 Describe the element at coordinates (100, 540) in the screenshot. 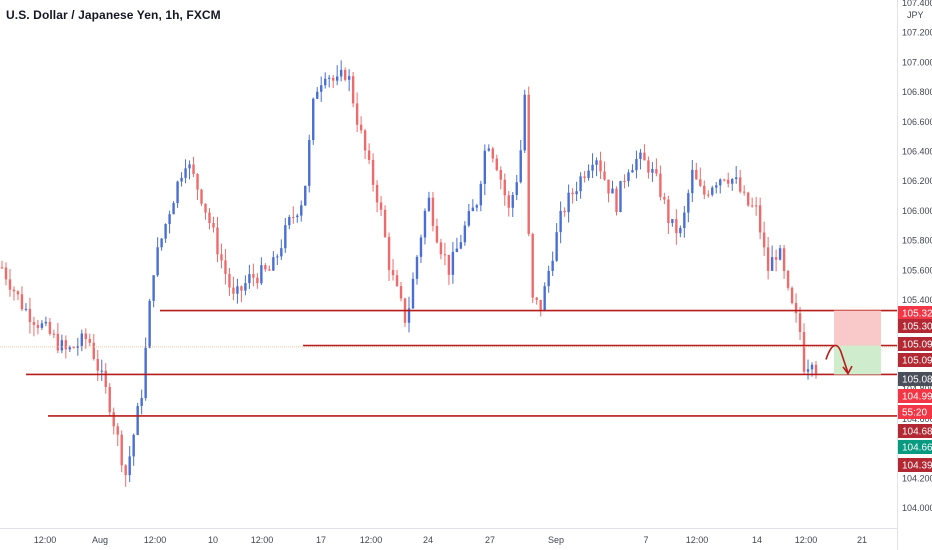

I see `x-tick-label: Aug` at that location.